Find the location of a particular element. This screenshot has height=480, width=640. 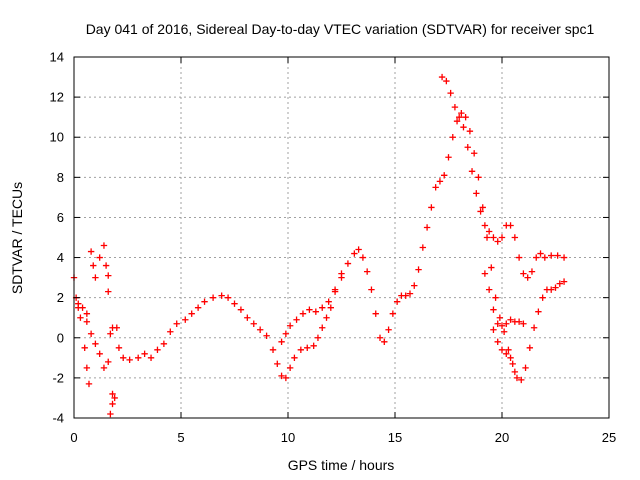

x-tick-label: 15 is located at coordinates (395, 437).